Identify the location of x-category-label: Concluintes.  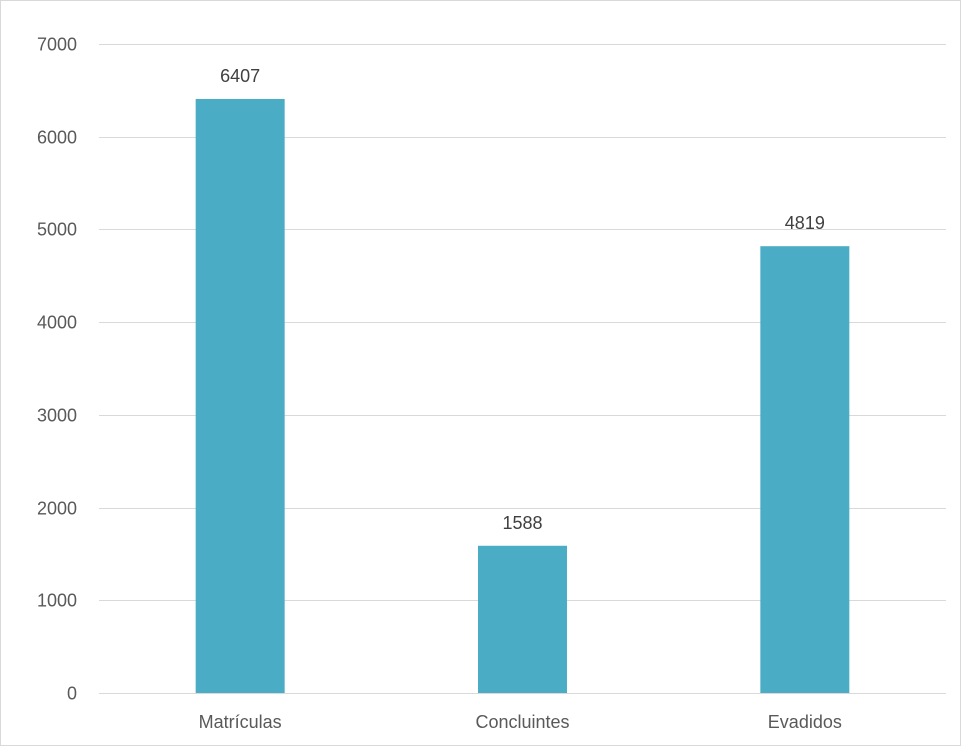
(522, 722).